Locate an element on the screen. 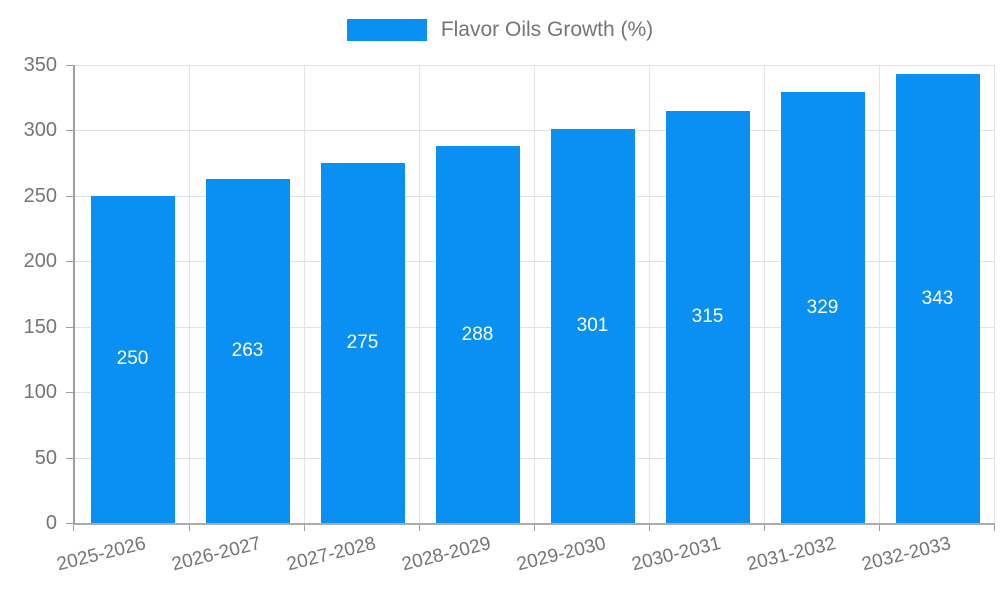 This screenshot has width=1000, height=600. legend-label: Flavor Oils Growth (%) is located at coordinates (547, 29).